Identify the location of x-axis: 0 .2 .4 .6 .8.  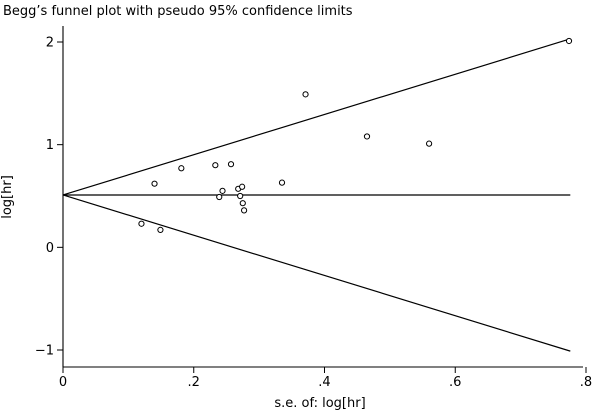
(325, 378).